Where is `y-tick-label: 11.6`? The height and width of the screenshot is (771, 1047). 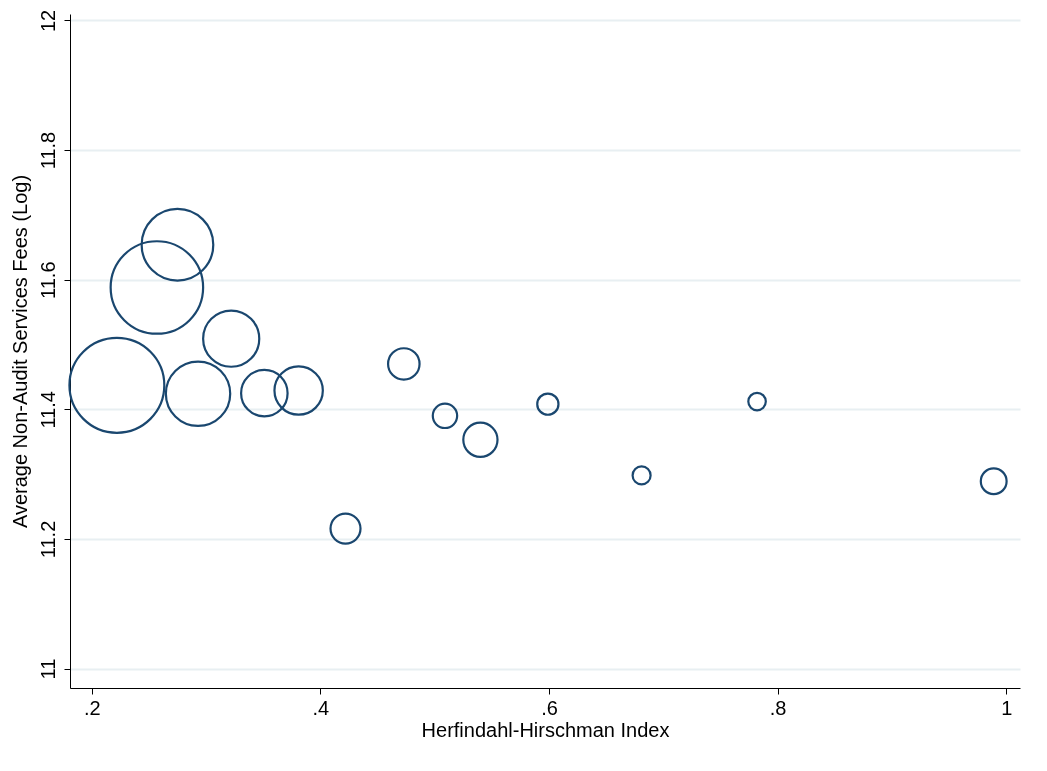
y-tick-label: 11.6 is located at coordinates (47, 280).